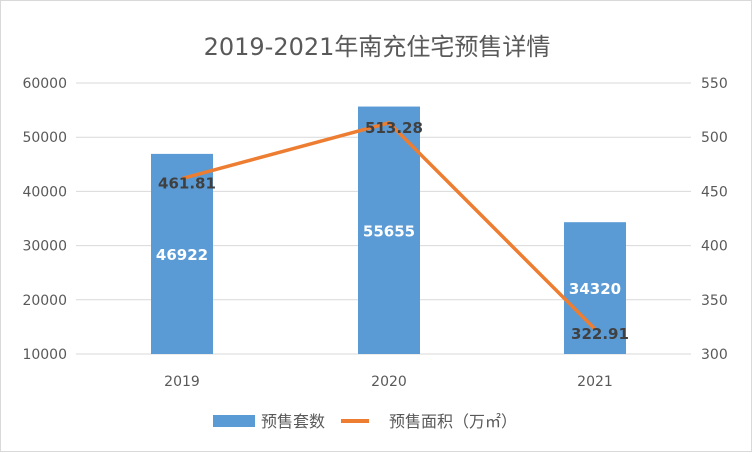 The image size is (752, 453). I want to click on line-label: 513.28, so click(394, 128).